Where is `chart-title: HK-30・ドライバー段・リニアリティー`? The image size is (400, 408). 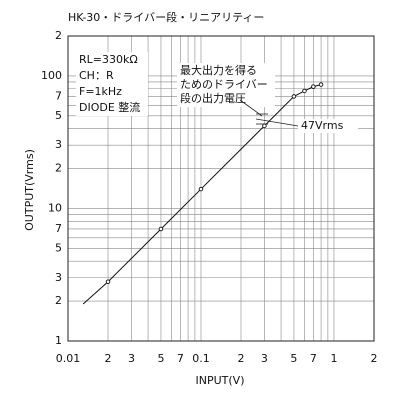
chart-title: HK-30・ドライバー段・リニアリティー is located at coordinates (166, 17).